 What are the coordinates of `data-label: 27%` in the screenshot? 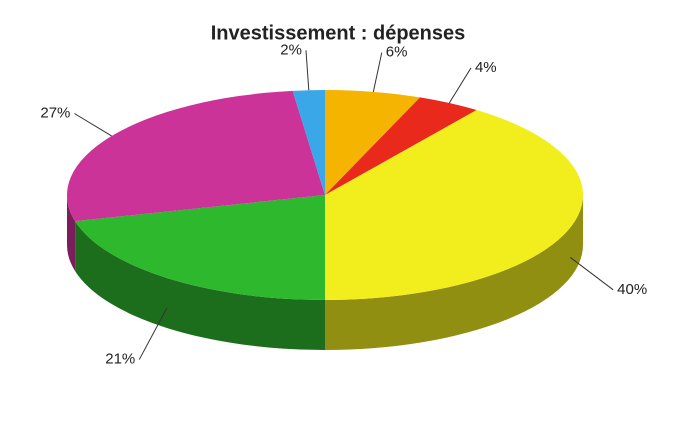 It's located at (55, 112).